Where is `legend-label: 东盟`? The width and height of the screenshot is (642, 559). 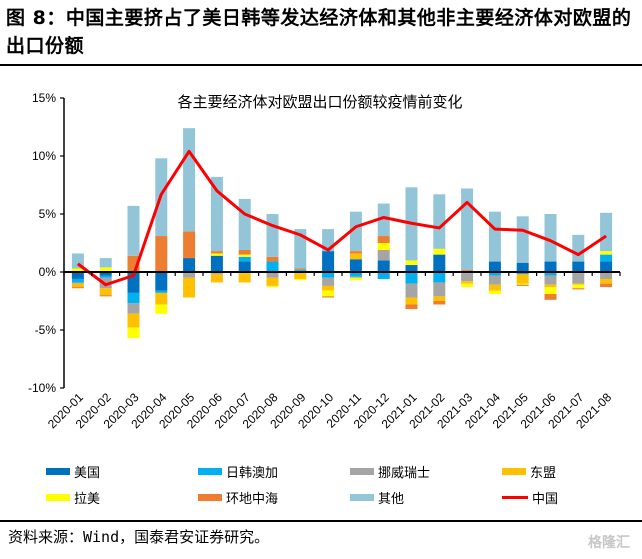 legend-label: 东盟 is located at coordinates (543, 473).